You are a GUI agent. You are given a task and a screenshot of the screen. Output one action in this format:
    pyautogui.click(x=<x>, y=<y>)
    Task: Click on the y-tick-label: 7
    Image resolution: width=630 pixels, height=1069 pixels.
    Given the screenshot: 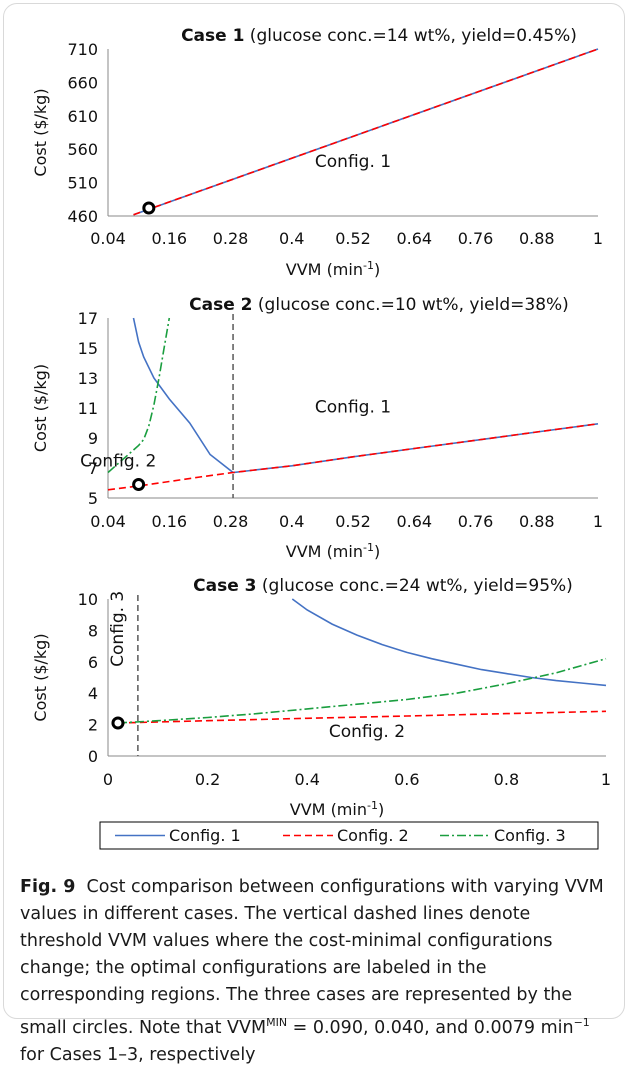 What is the action you would take?
    pyautogui.click(x=93, y=468)
    